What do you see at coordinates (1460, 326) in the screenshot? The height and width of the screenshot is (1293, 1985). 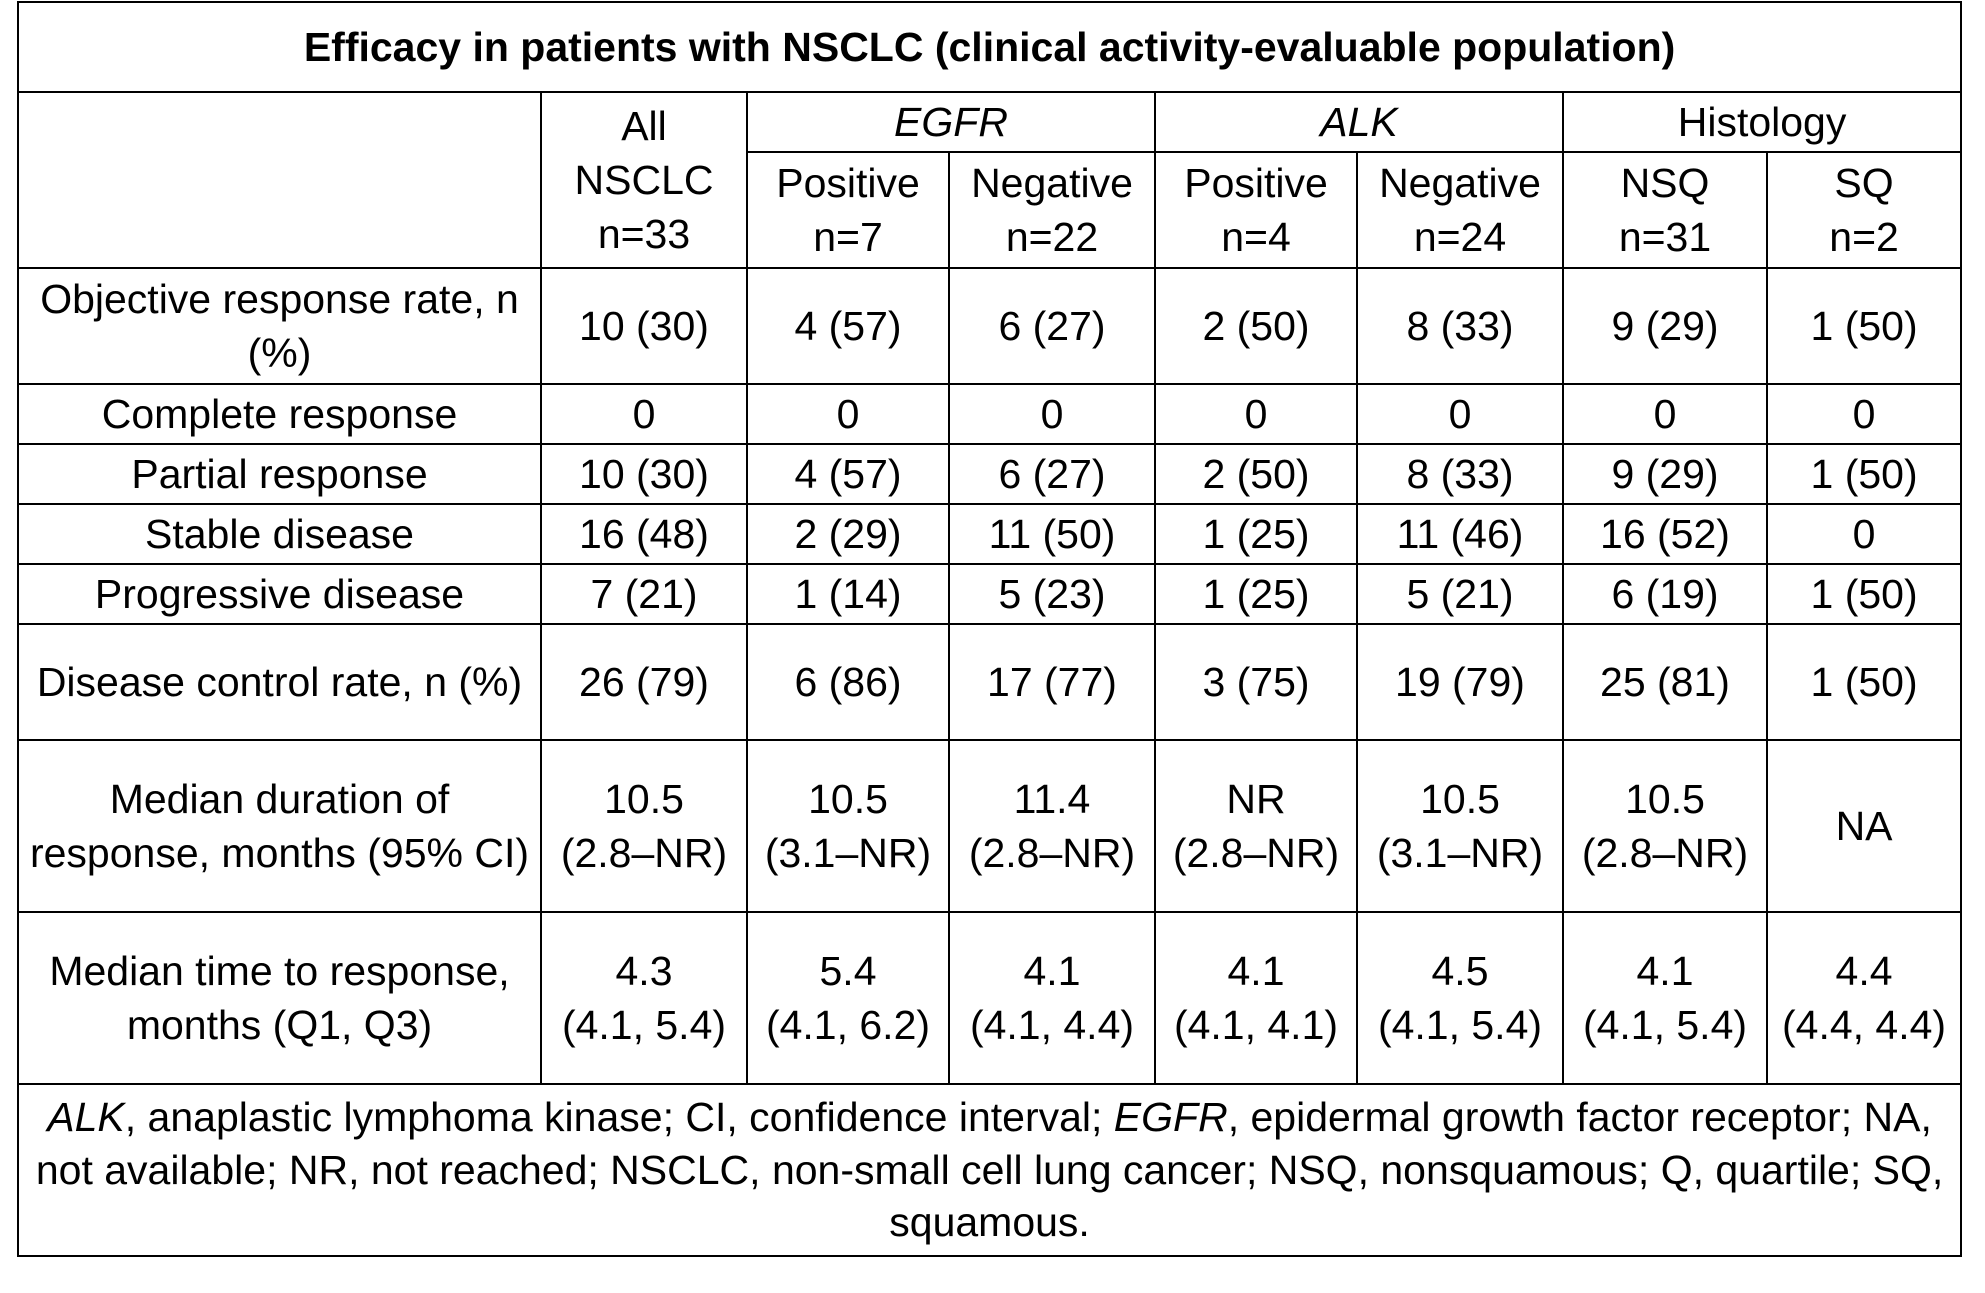 I see `table-cell: 8 (33)` at bounding box center [1460, 326].